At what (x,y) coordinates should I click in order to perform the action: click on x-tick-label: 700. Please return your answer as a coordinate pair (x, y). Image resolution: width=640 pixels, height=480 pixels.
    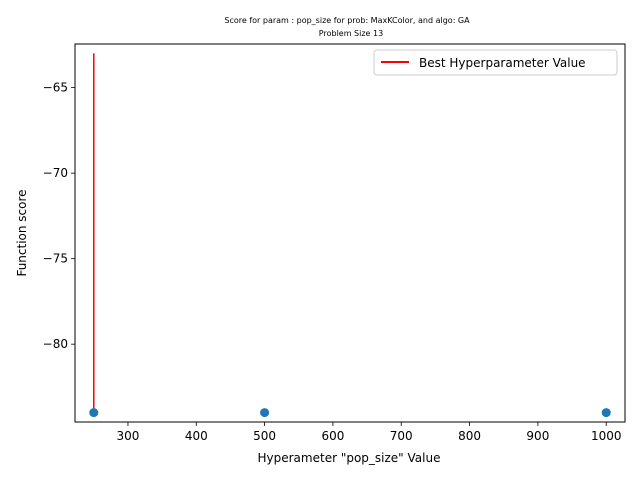
    Looking at the image, I should click on (401, 436).